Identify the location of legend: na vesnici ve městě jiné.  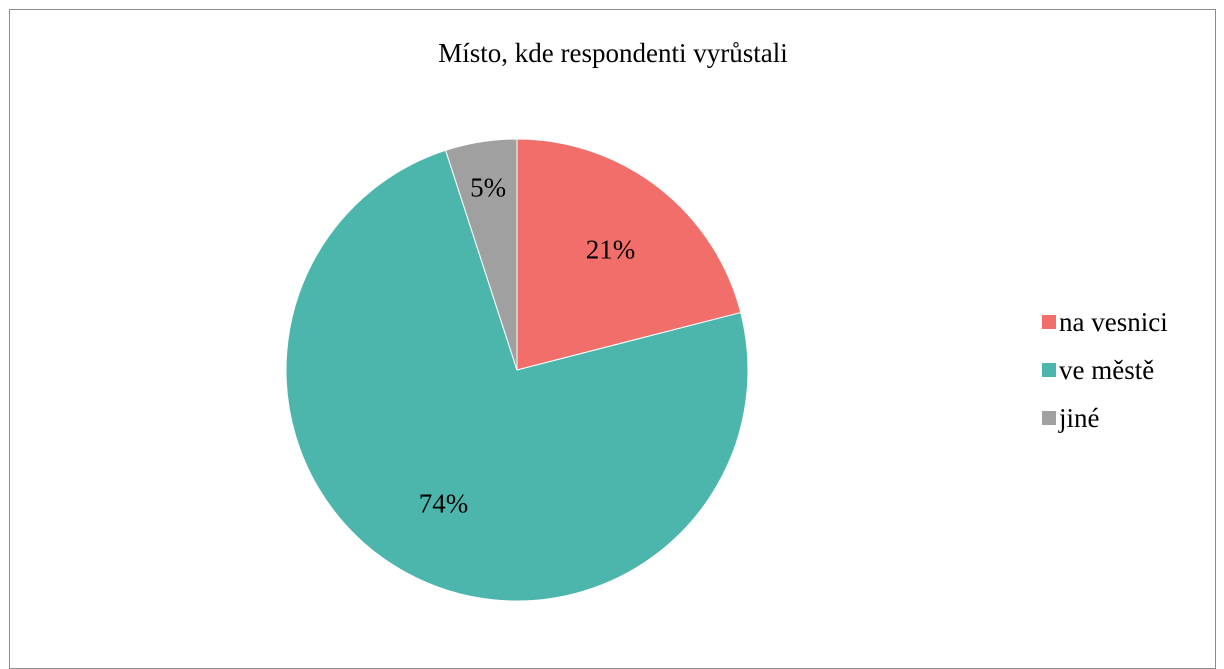
(1105, 370).